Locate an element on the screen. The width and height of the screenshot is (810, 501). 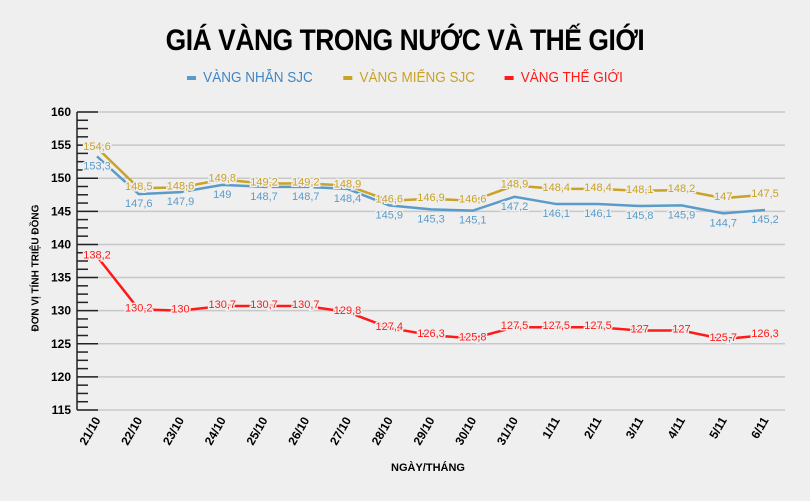
data-label: 148,5 is located at coordinates (139, 187).